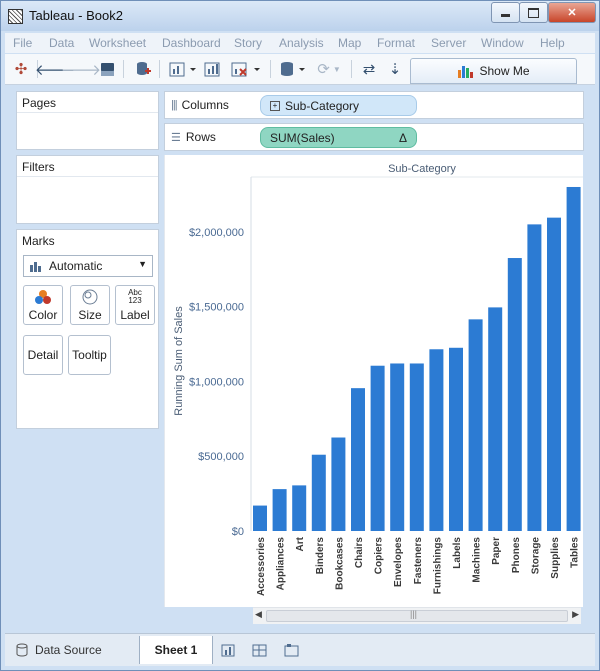 The width and height of the screenshot is (600, 671). I want to click on label-mark-button: Abc 123 Label, so click(135, 305).